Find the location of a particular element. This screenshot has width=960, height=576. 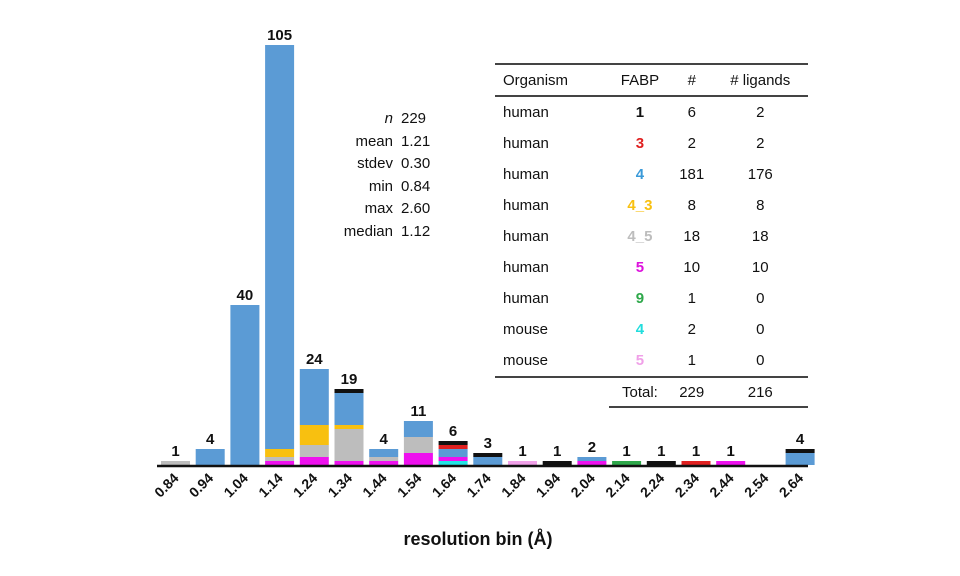

stat-mean: mean 1.21 is located at coordinates (393, 141).